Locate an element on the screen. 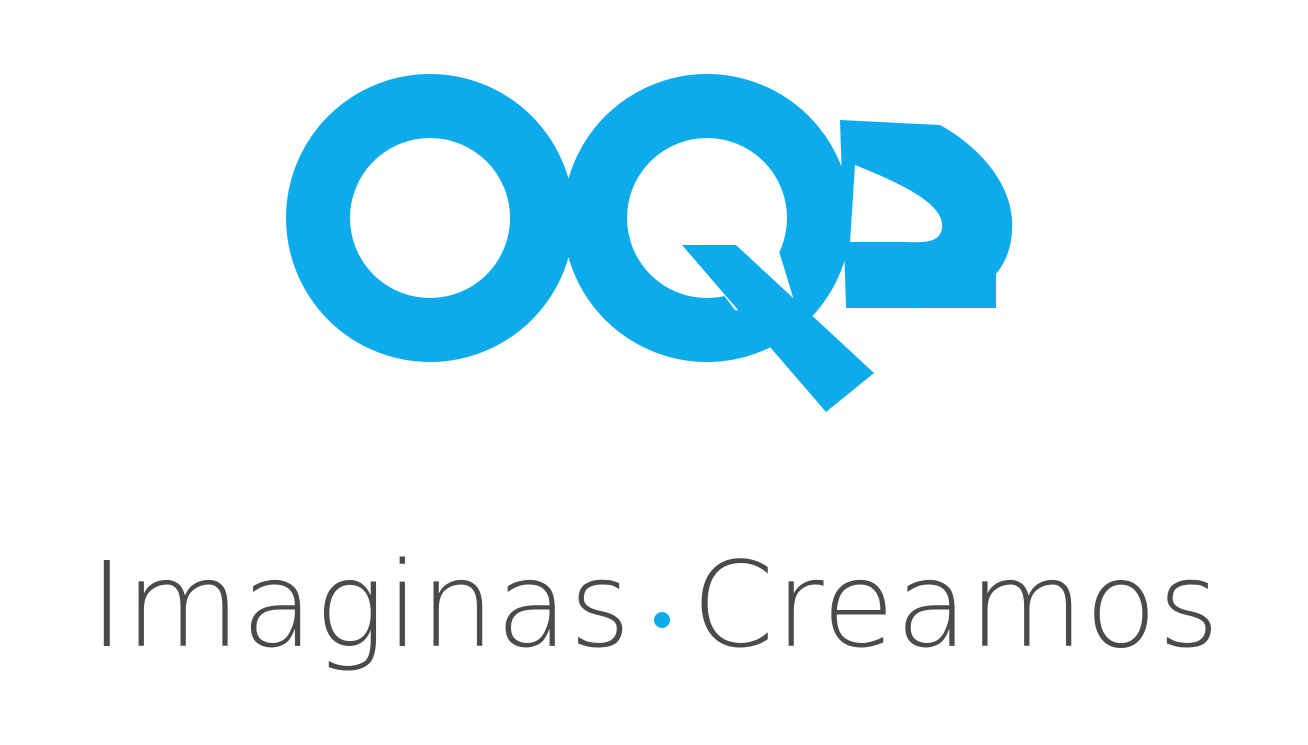  logo-letter-o is located at coordinates (430, 218).